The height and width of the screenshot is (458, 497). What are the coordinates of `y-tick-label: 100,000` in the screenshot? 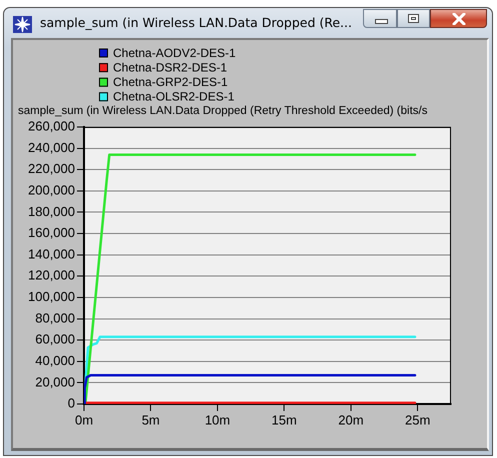 It's located at (51, 296).